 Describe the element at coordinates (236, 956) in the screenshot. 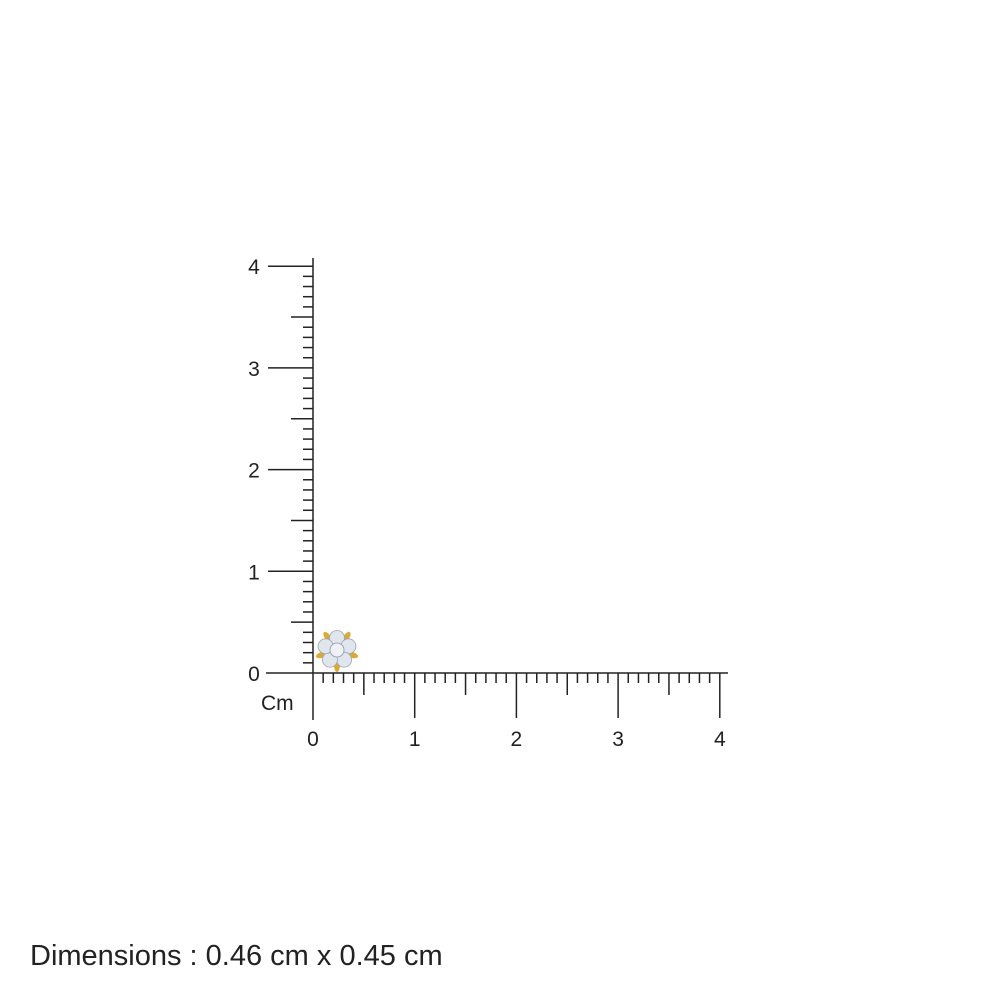

I see `dimensions-caption: Dimensions : 0.46 cm x 0.45 cm` at that location.